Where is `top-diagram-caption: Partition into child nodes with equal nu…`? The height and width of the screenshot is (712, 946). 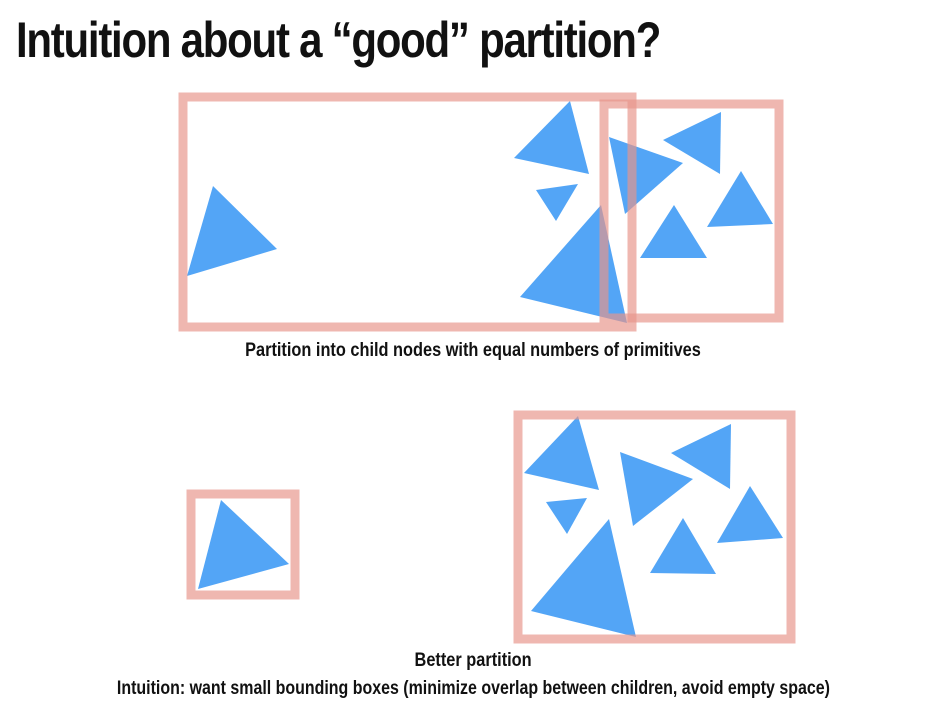
top-diagram-caption: Partition into child nodes with equal nu… is located at coordinates (473, 351).